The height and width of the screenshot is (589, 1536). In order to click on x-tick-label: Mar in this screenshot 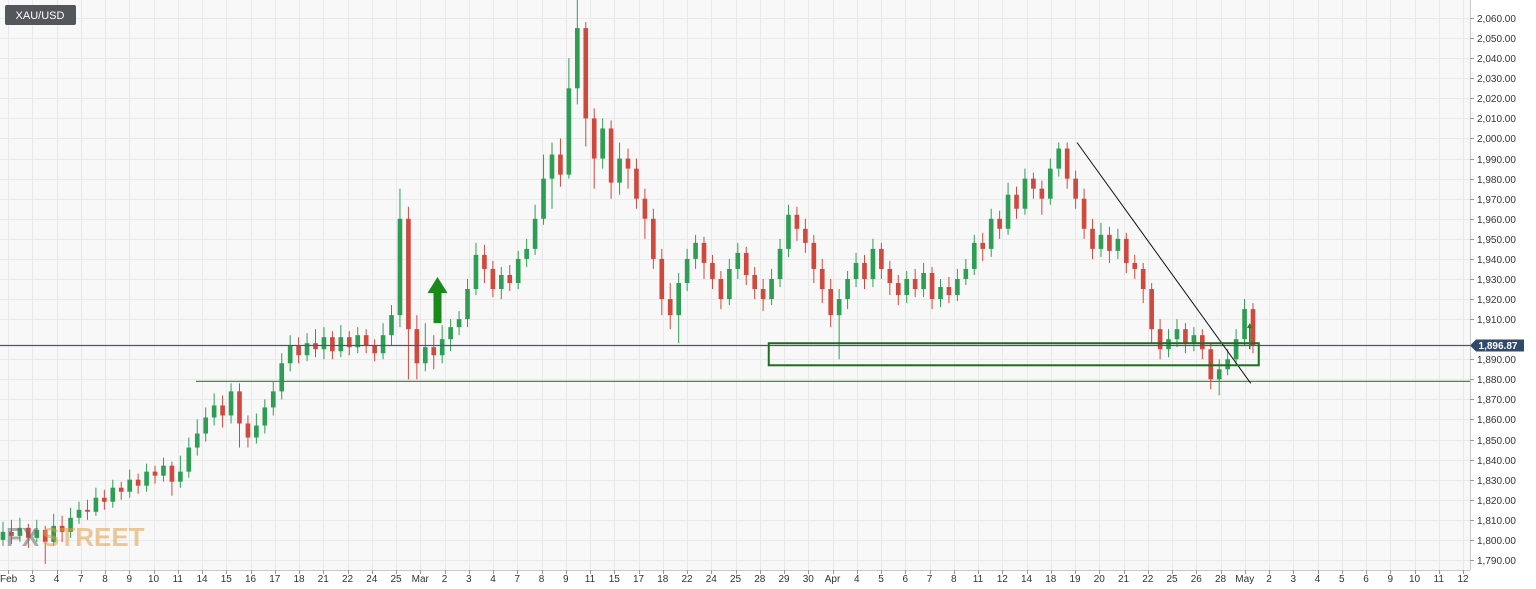, I will do `click(421, 579)`.